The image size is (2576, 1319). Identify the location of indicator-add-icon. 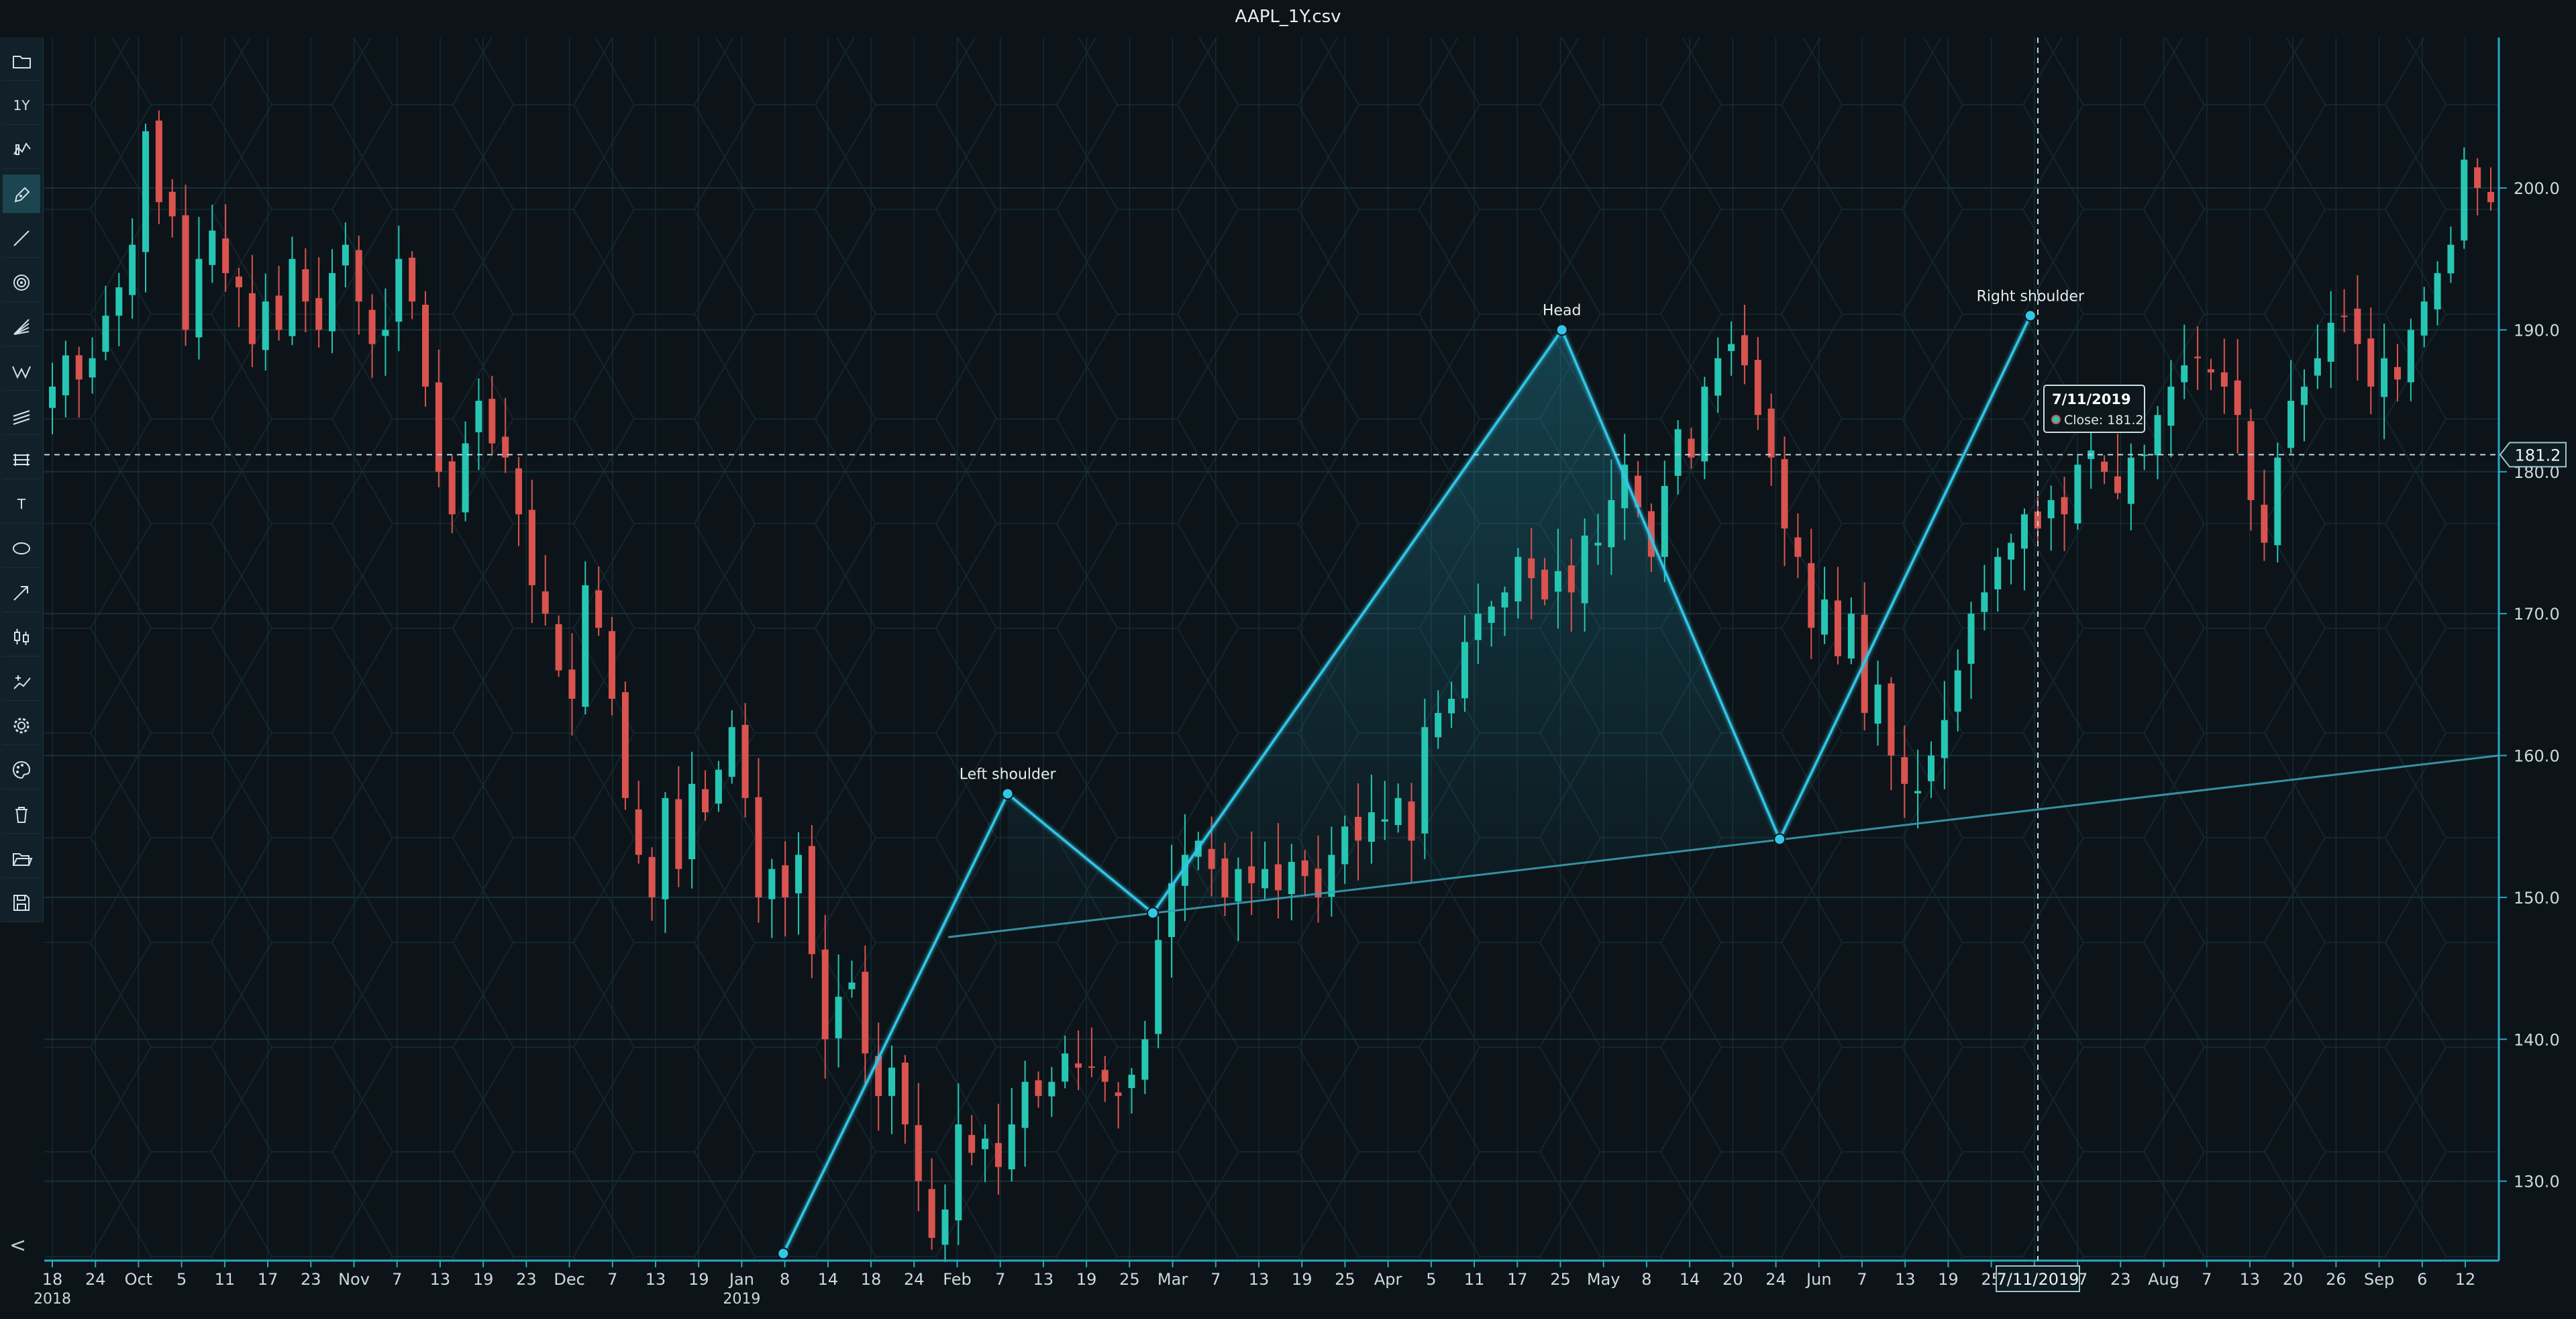
(21, 681).